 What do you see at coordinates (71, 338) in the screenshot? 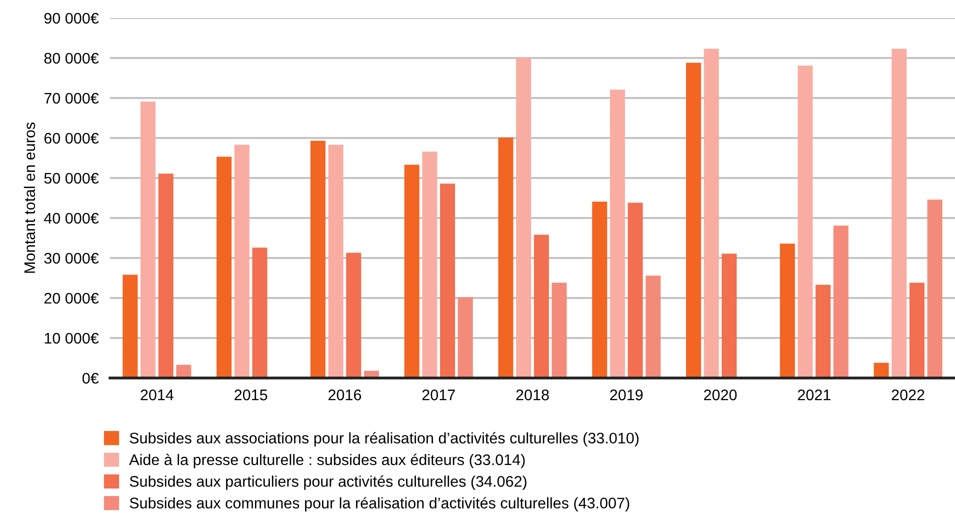
I see `y-tick-label: 10 000€` at bounding box center [71, 338].